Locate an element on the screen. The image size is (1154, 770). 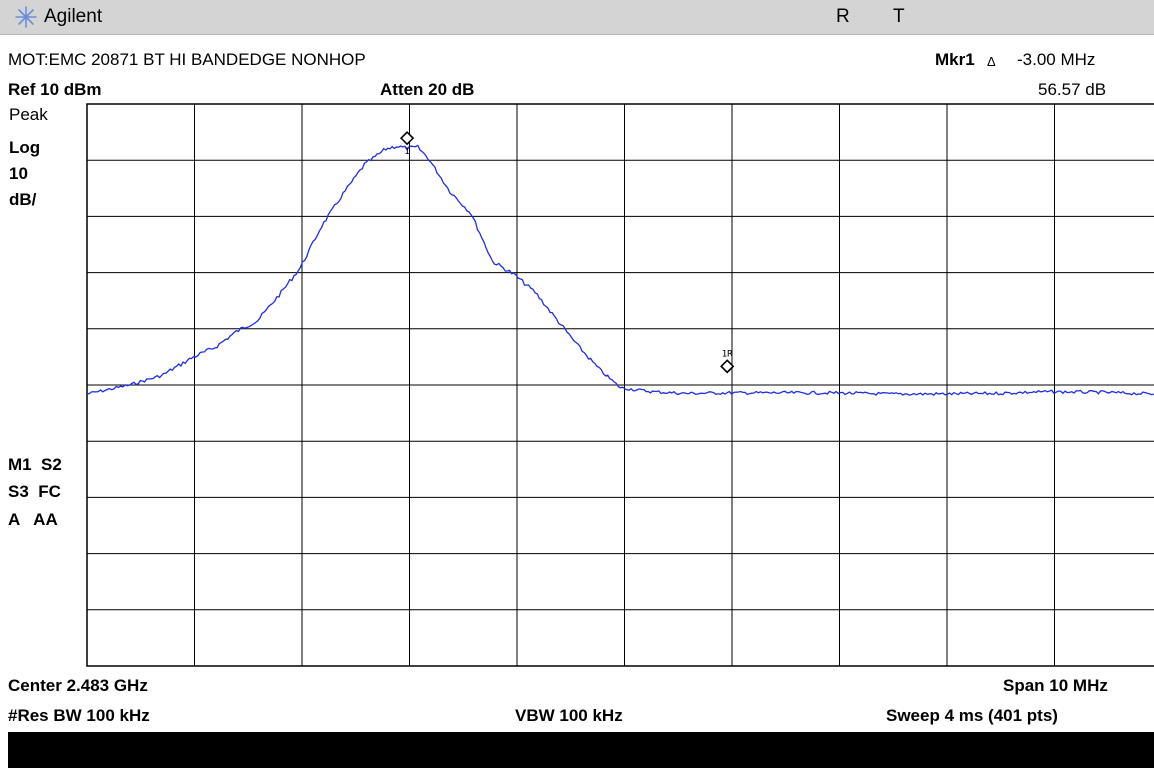
status-message-bar is located at coordinates (581, 750).